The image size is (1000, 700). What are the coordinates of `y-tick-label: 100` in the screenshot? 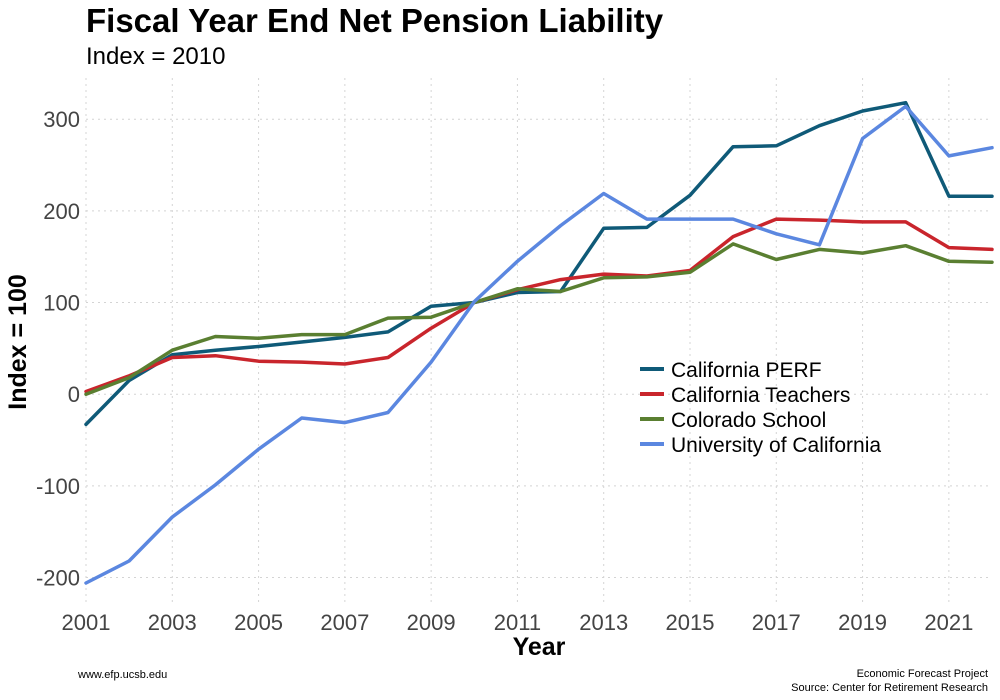 It's located at (61, 303).